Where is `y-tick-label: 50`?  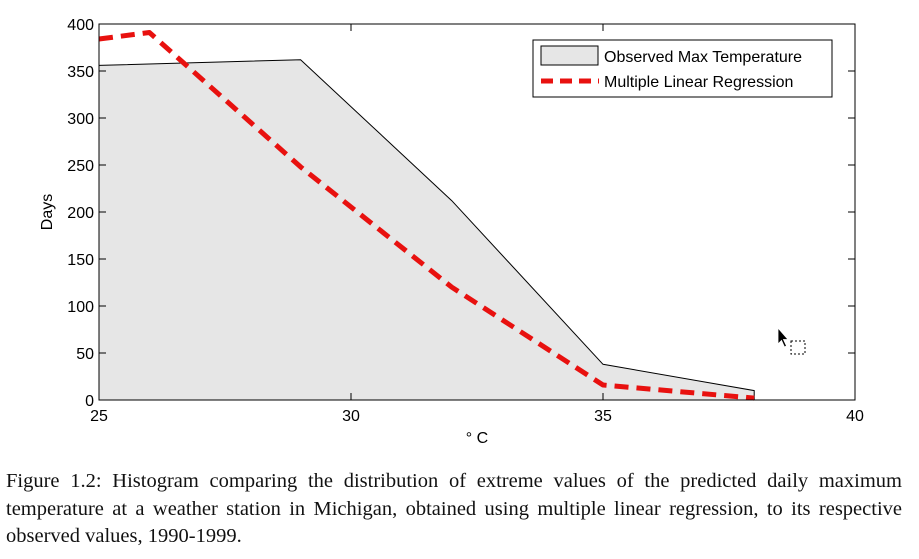 y-tick-label: 50 is located at coordinates (85, 354).